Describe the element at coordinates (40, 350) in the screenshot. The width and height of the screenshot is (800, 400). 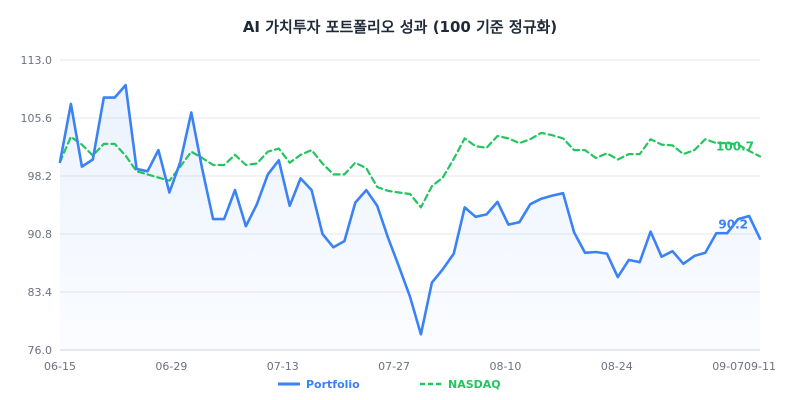
I see `y-tick-label: 76.0` at that location.